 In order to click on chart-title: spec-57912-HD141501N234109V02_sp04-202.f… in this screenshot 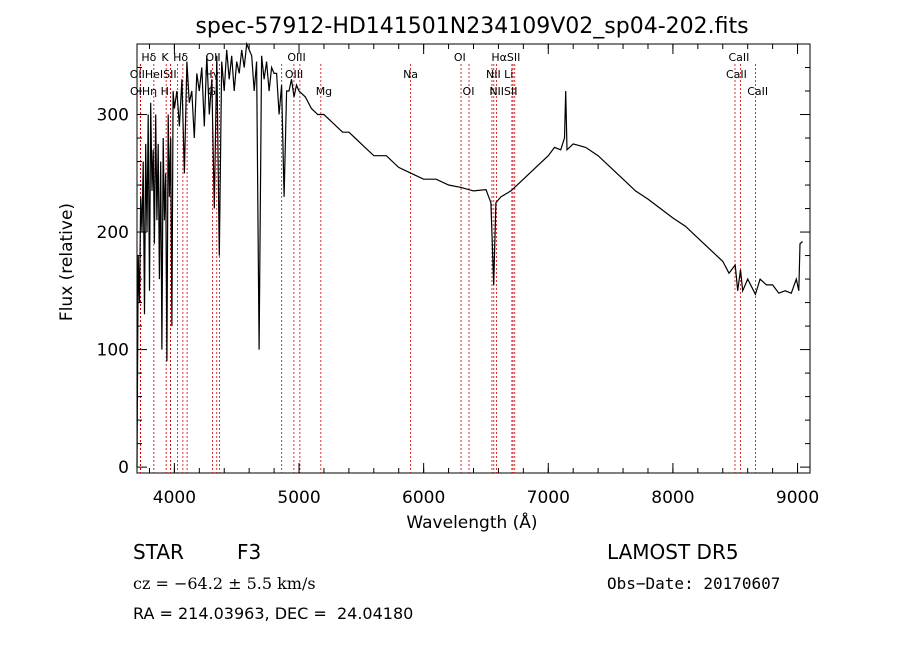, I will do `click(471, 26)`.